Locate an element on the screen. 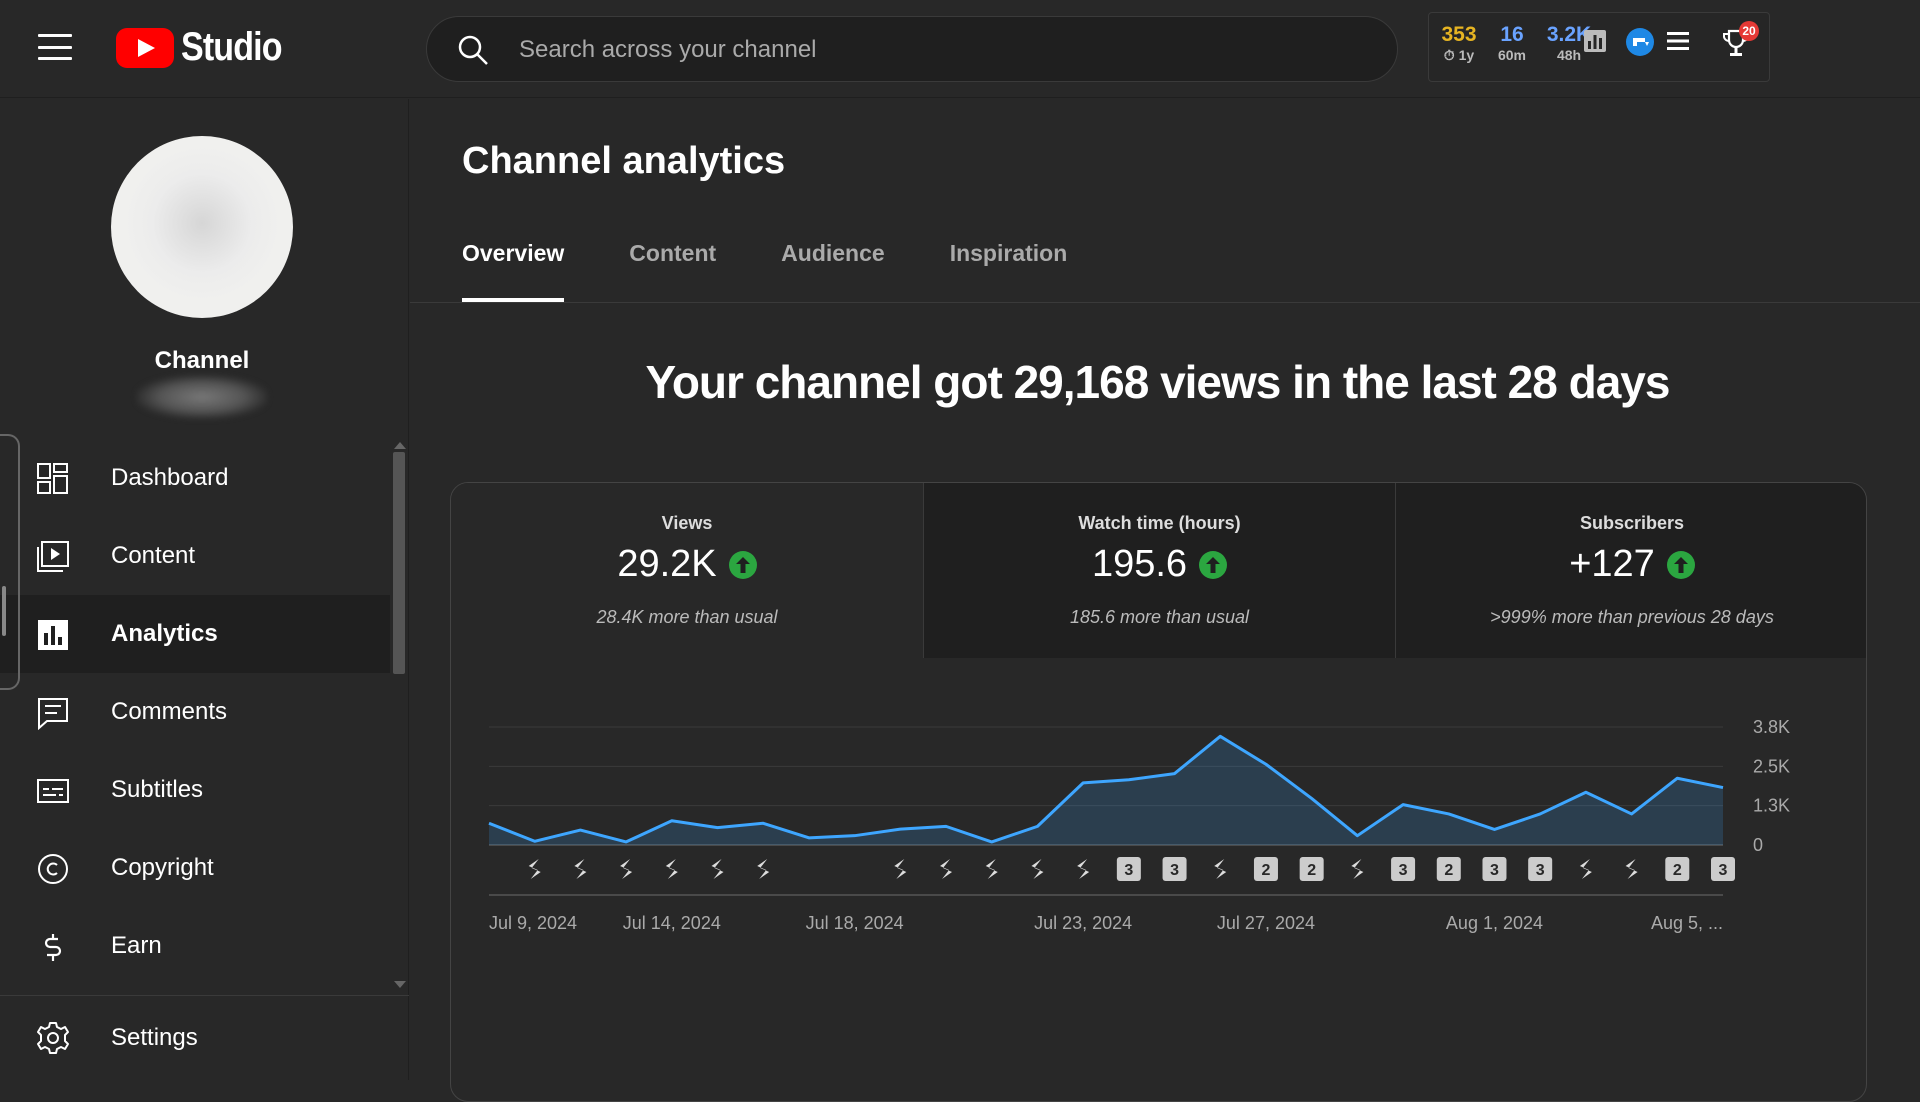 This screenshot has width=1920, height=1102. copyright-icon is located at coordinates (53, 869).